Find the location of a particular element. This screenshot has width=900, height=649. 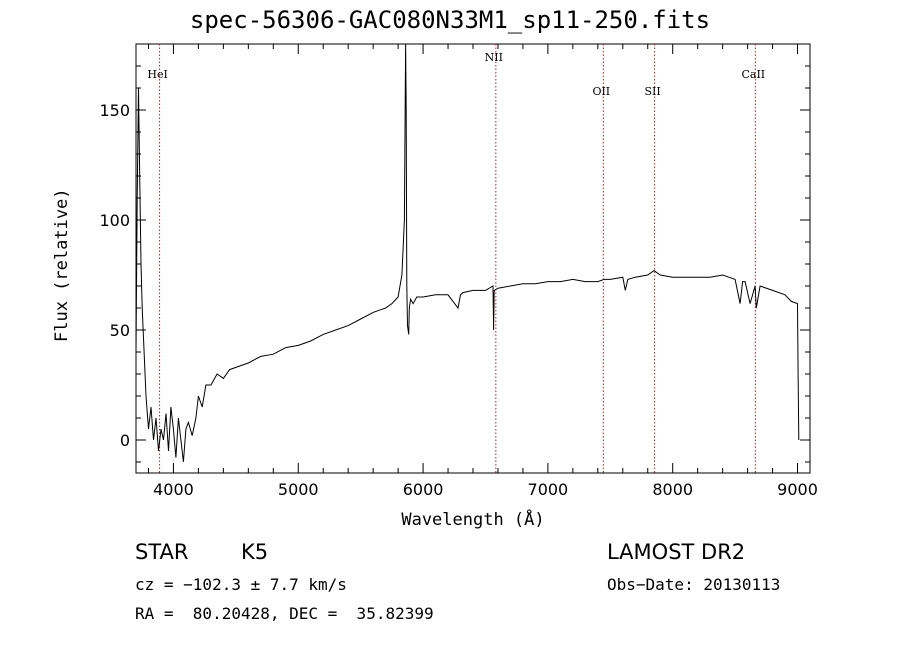

x-tick-label: 7000 is located at coordinates (548, 489).